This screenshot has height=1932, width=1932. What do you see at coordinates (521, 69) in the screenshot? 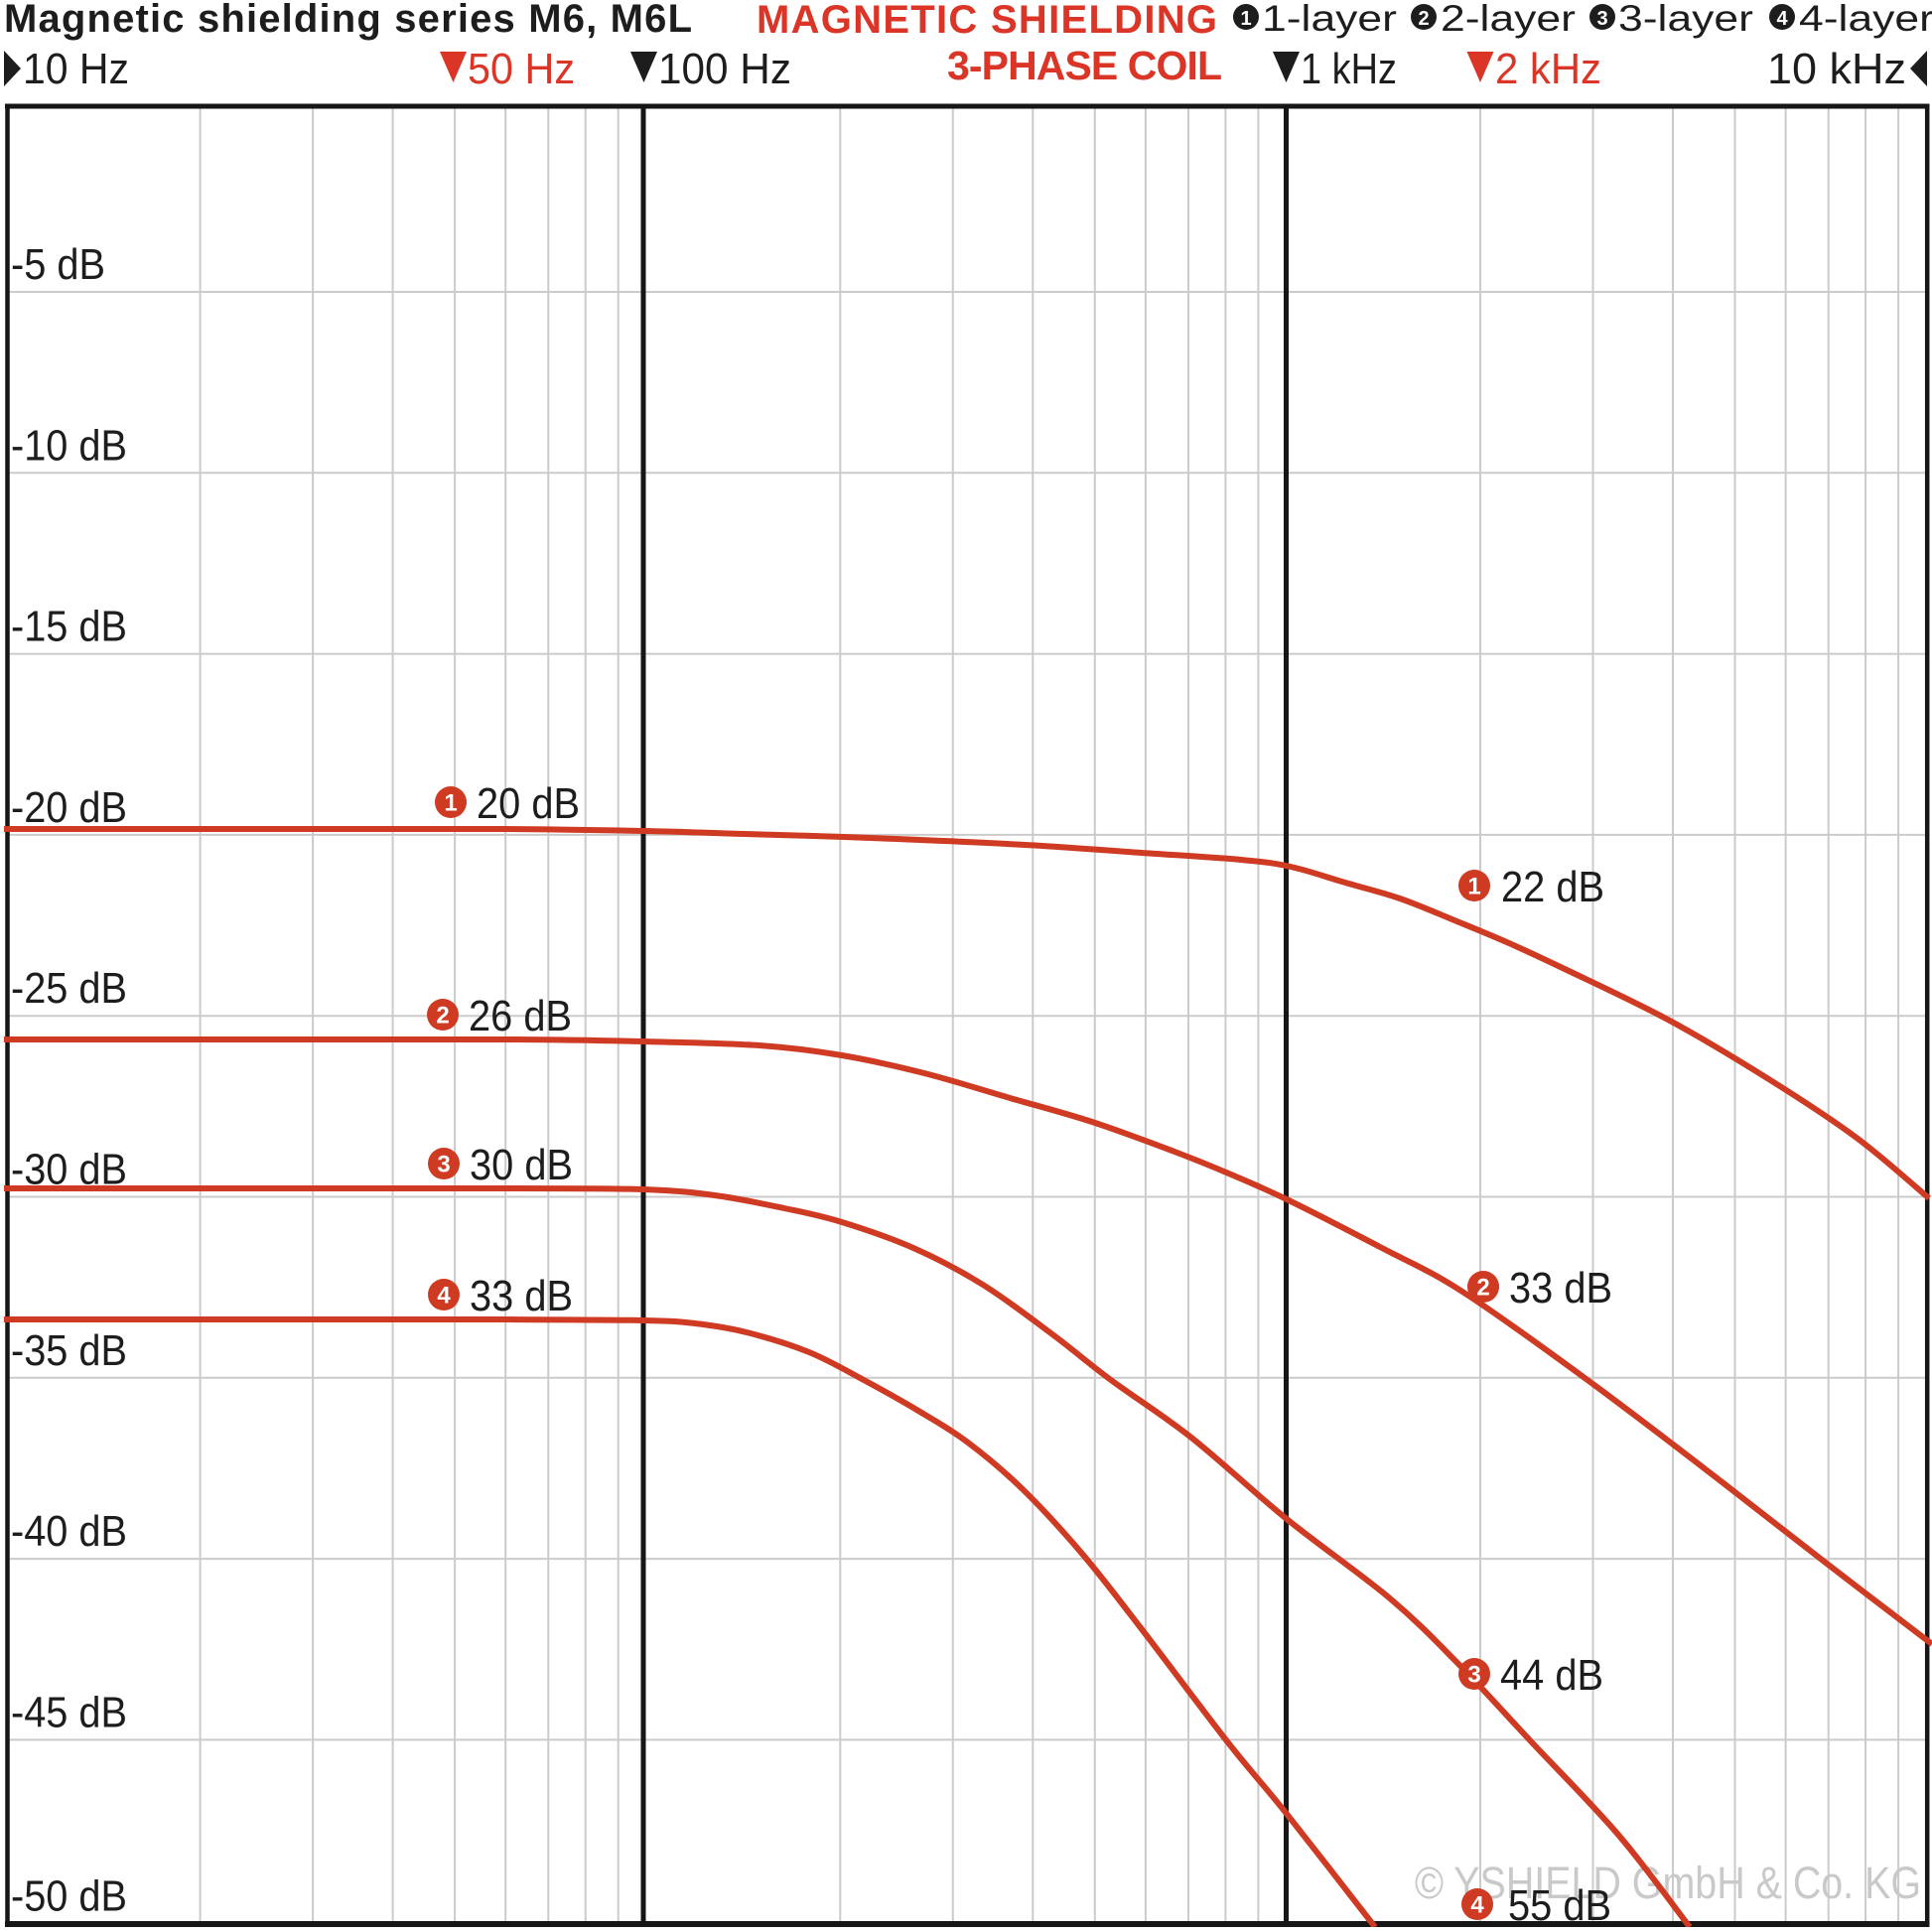
I see `svg-text: 50 Hz` at bounding box center [521, 69].